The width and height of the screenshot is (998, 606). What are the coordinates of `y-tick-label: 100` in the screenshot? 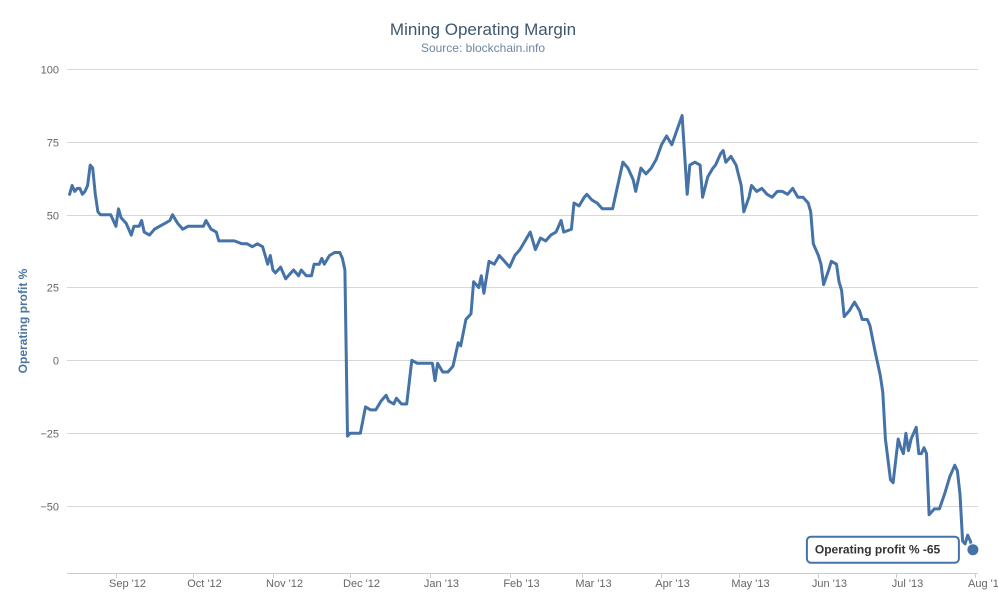 It's located at (50, 71).